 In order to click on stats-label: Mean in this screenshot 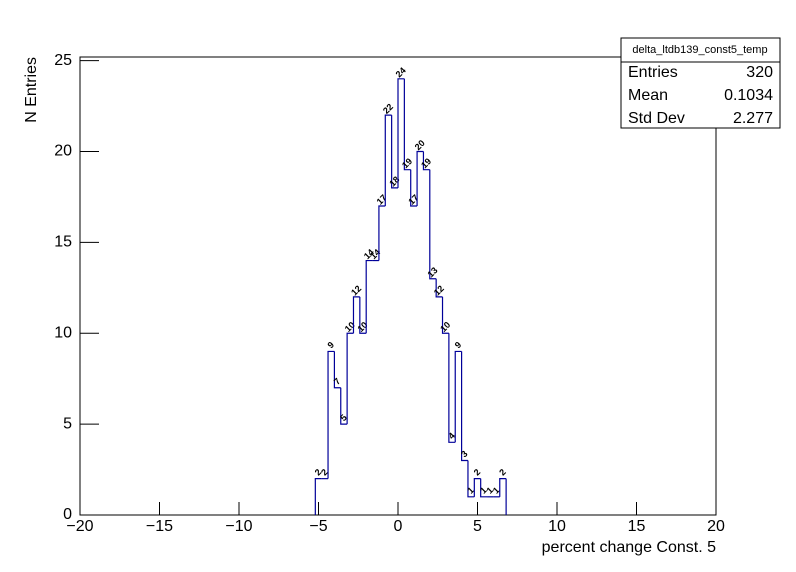, I will do `click(648, 95)`.